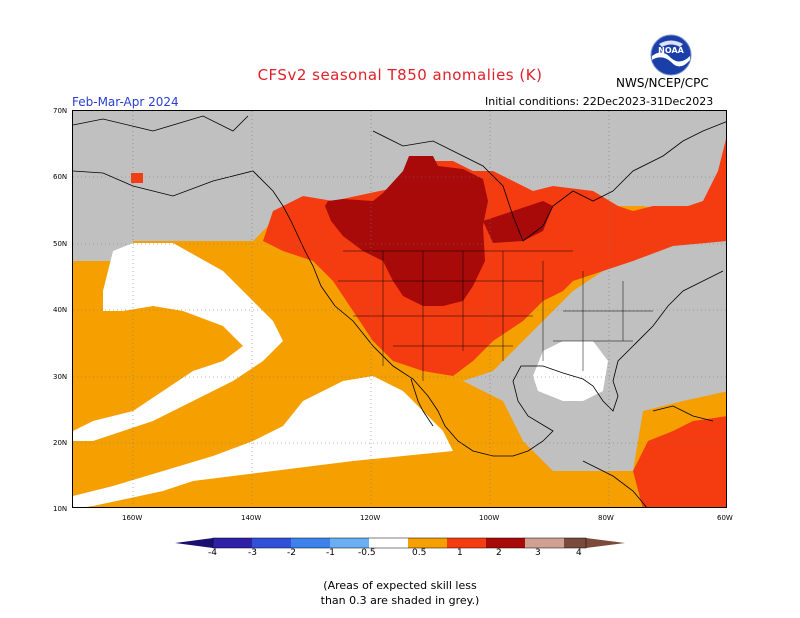 The width and height of the screenshot is (800, 618). What do you see at coordinates (251, 518) in the screenshot?
I see `lon-label: 140W` at bounding box center [251, 518].